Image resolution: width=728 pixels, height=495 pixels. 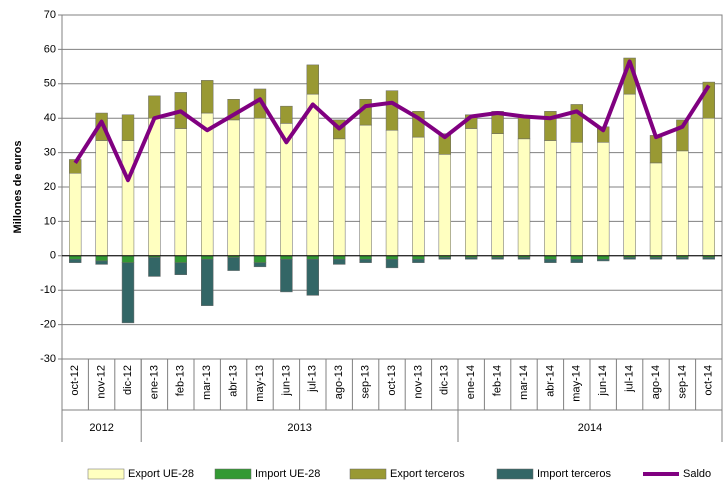 I want to click on x-tick-label: abr-13, so click(x=234, y=381).